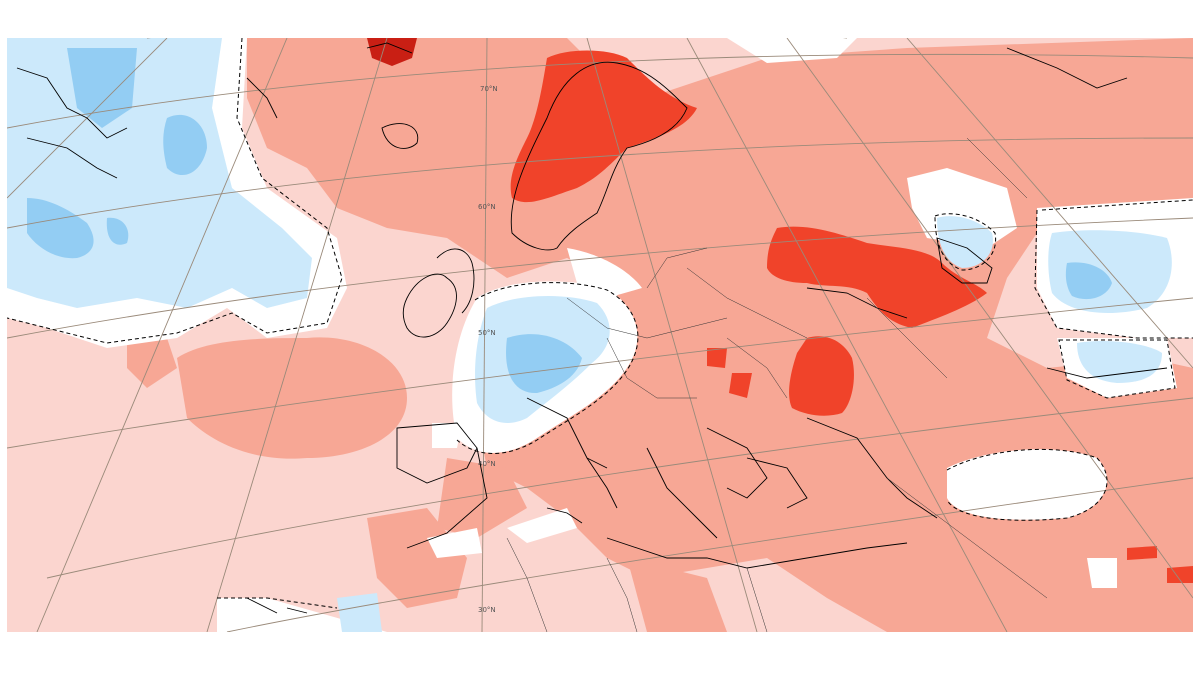 This screenshot has width=1200, height=675. What do you see at coordinates (487, 333) in the screenshot?
I see `lat-label-50n: 50°N` at bounding box center [487, 333].